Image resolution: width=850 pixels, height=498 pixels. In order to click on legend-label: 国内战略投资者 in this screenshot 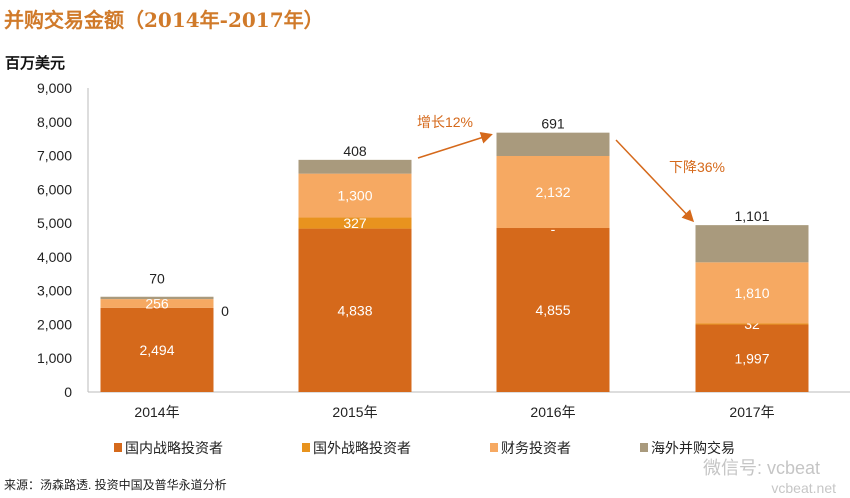, I will do `click(174, 448)`.